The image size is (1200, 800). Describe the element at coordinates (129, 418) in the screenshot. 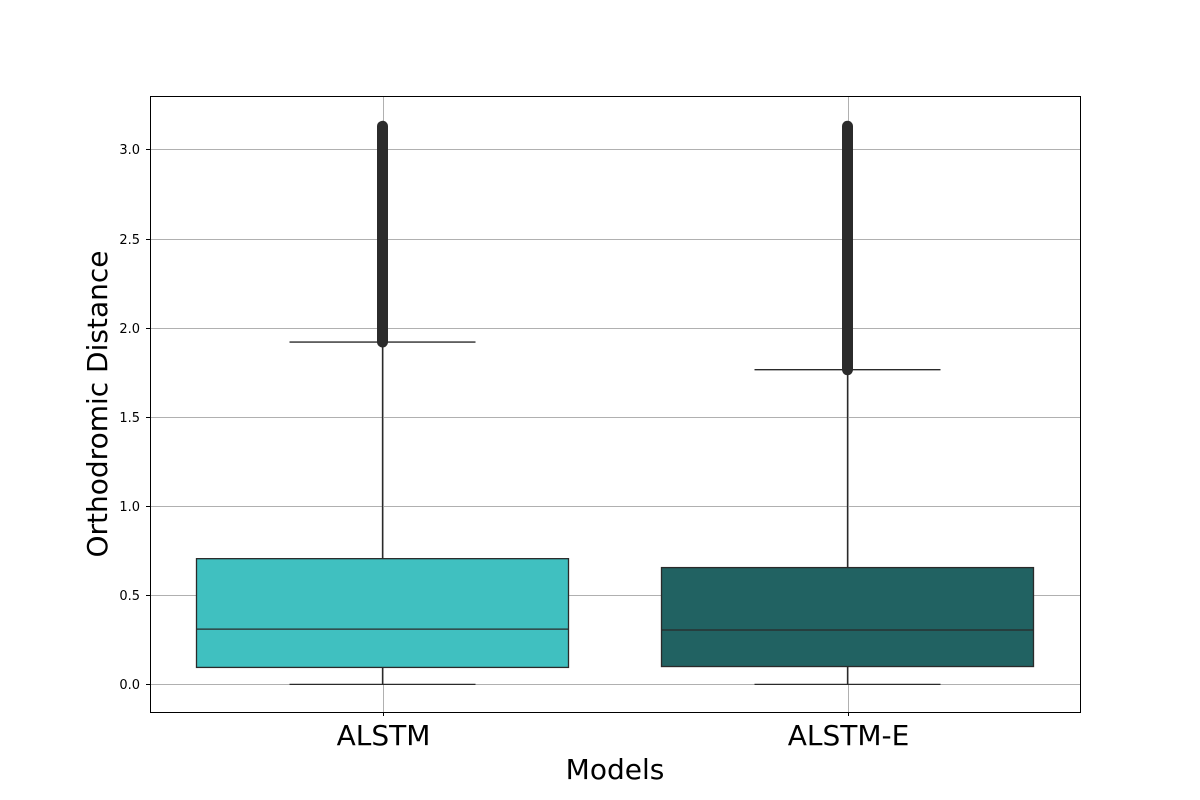

I see `y-tick-label: 1.5` at that location.